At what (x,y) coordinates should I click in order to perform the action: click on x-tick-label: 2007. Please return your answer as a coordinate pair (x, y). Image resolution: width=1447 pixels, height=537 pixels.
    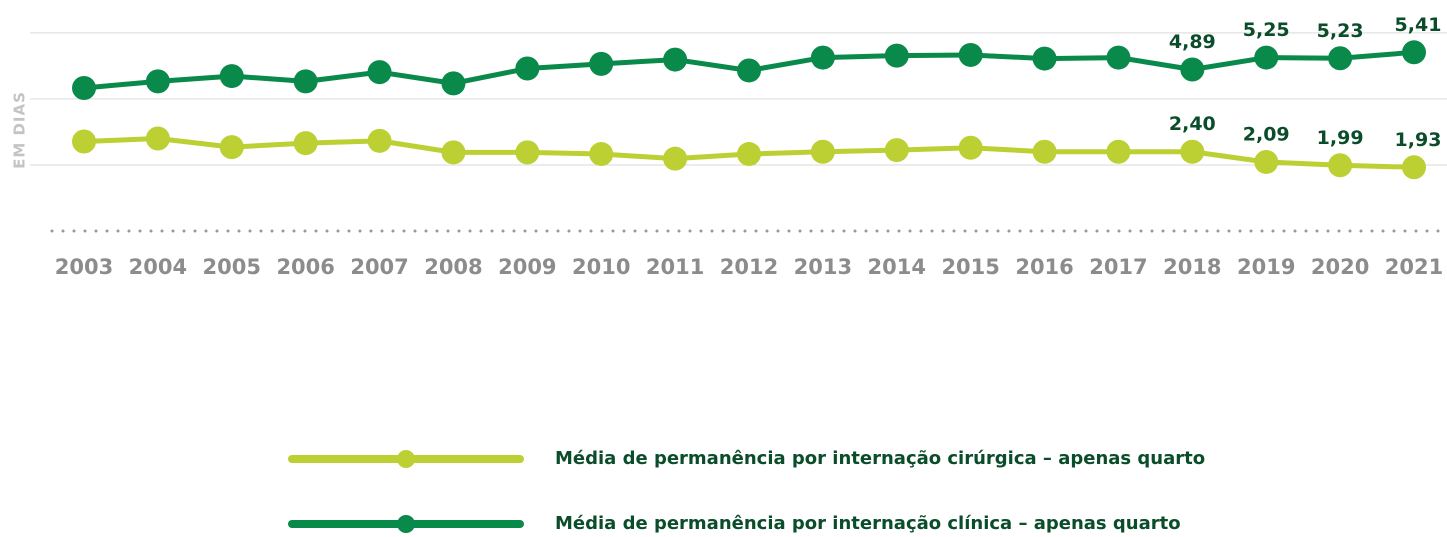
    Looking at the image, I should click on (379, 267).